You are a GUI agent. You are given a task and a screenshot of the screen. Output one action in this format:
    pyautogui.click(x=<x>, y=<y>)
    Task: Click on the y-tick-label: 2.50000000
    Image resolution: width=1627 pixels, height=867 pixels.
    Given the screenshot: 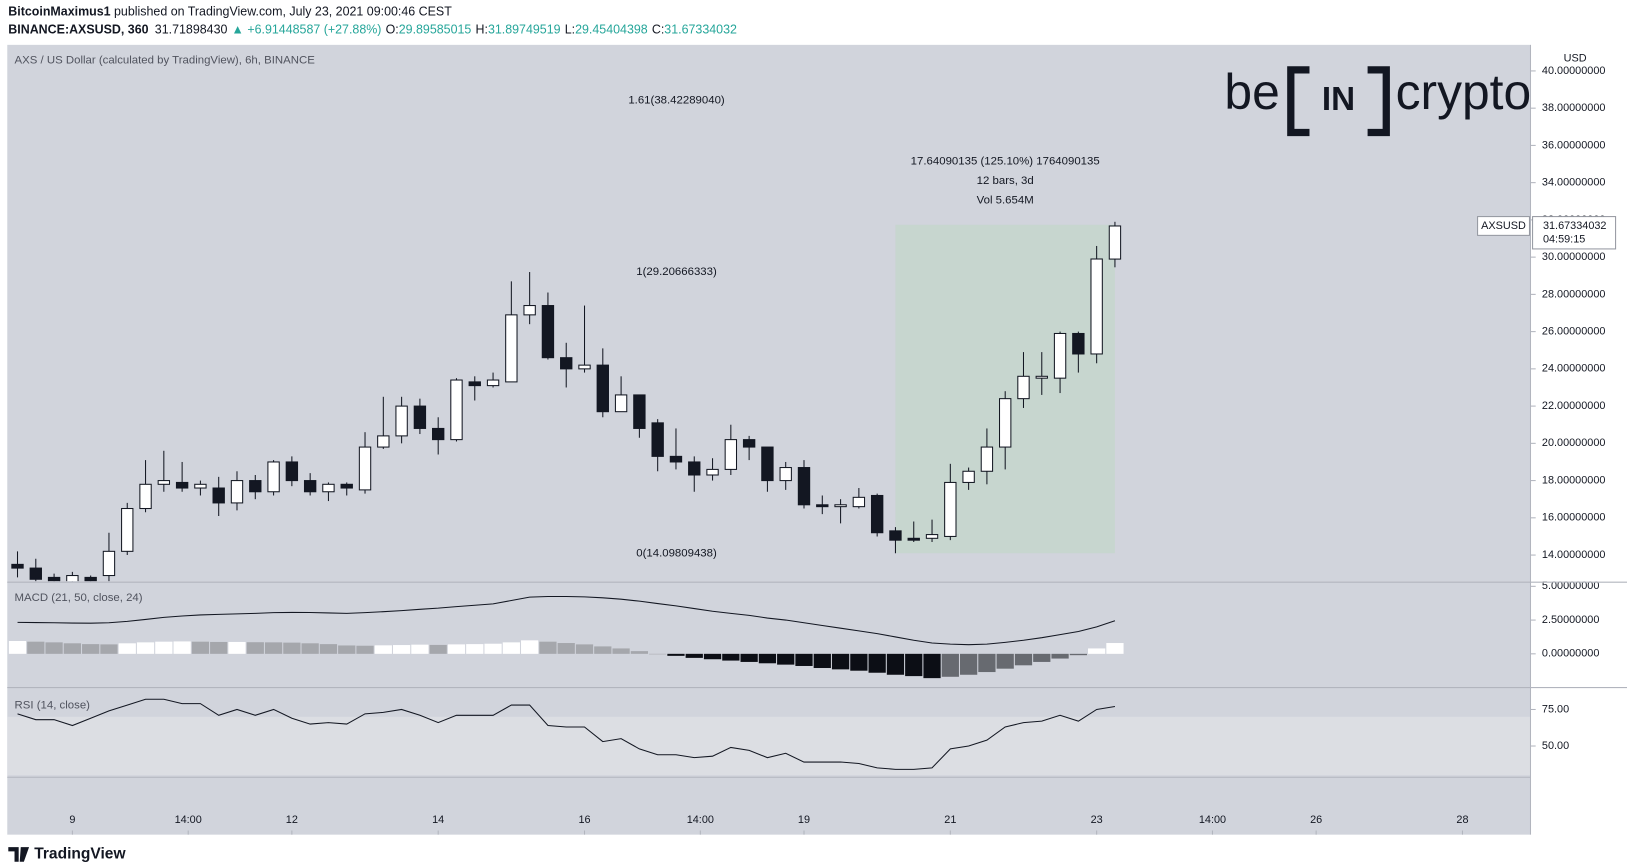 What is the action you would take?
    pyautogui.click(x=1570, y=620)
    